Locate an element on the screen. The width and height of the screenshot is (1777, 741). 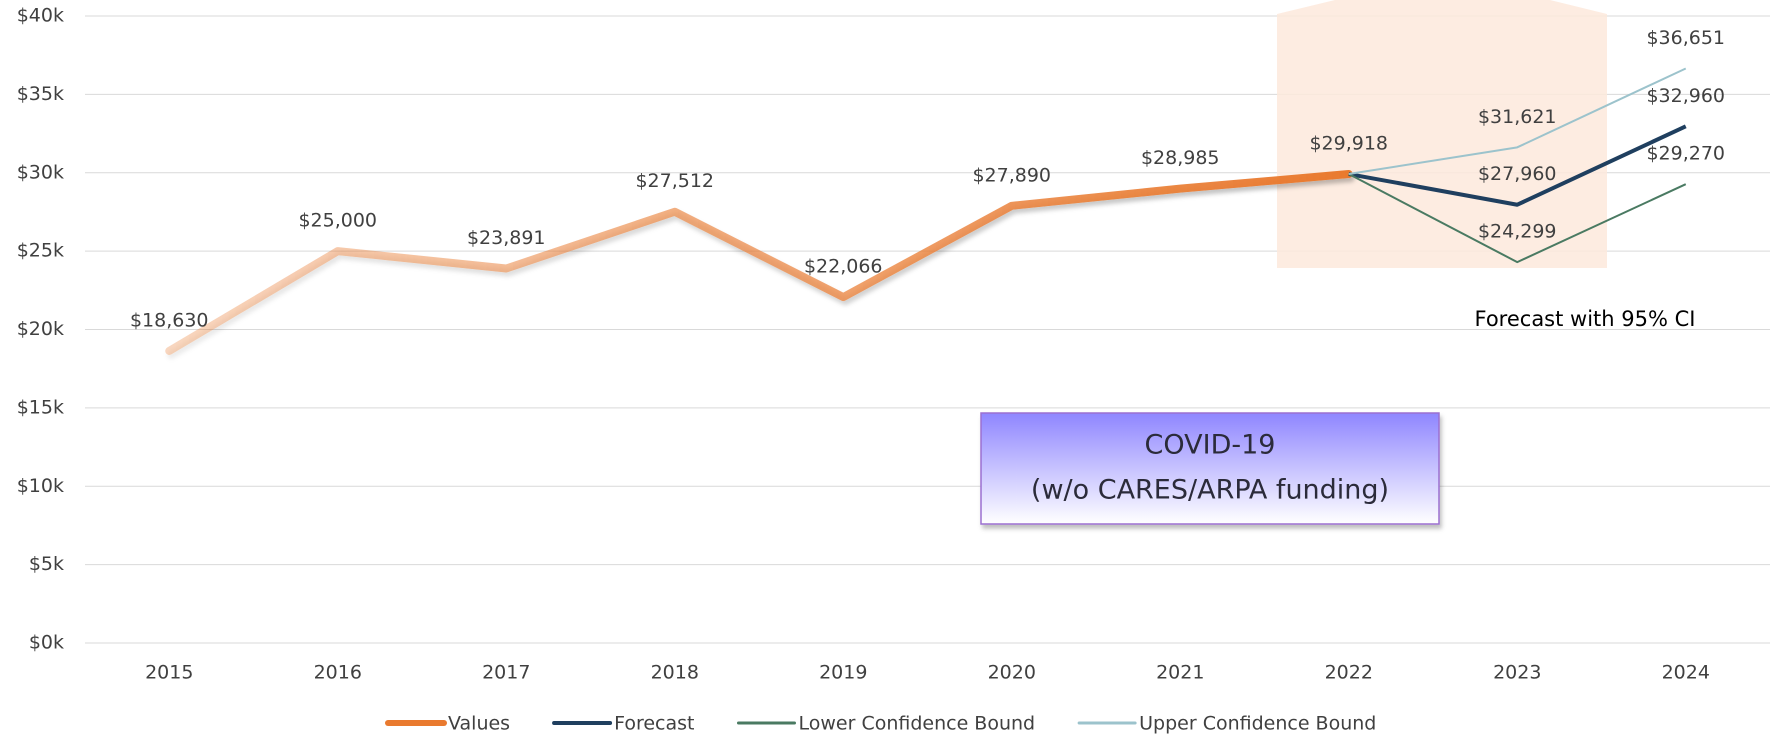
x-tick-label: 2020 is located at coordinates (1012, 673).